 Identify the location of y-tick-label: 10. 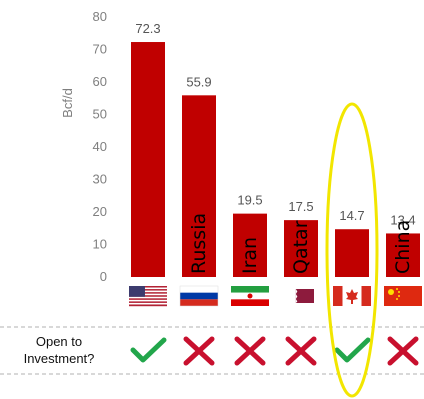
(100, 244).